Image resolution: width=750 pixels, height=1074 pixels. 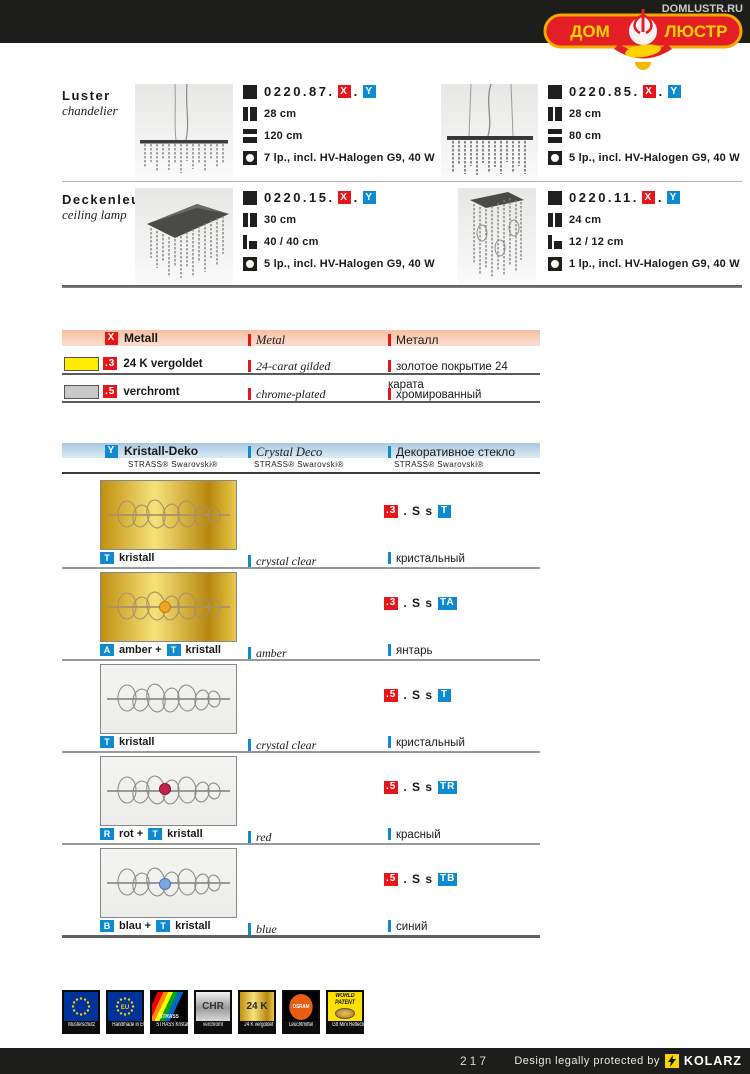 I want to click on cert-strass: STRASS STRASS Kristall, so click(x=169, y=1012).